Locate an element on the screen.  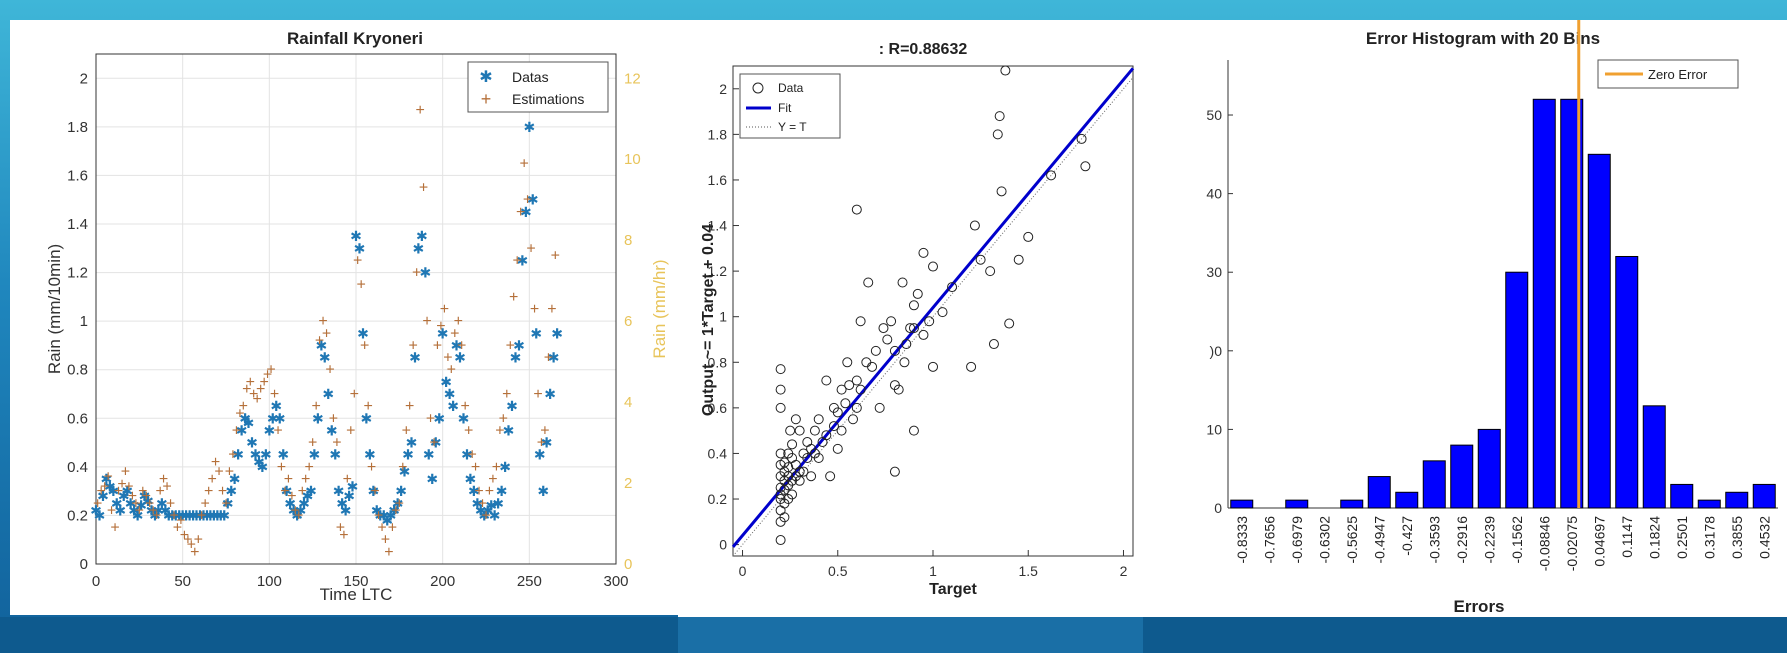
x-tick-label: -0.02075 is located at coordinates (1572, 543).